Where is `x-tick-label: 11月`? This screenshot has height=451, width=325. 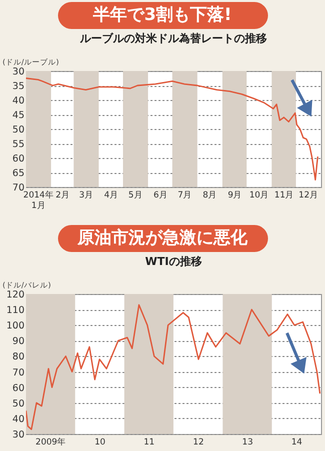 x-tick-label: 11月 is located at coordinates (284, 195).